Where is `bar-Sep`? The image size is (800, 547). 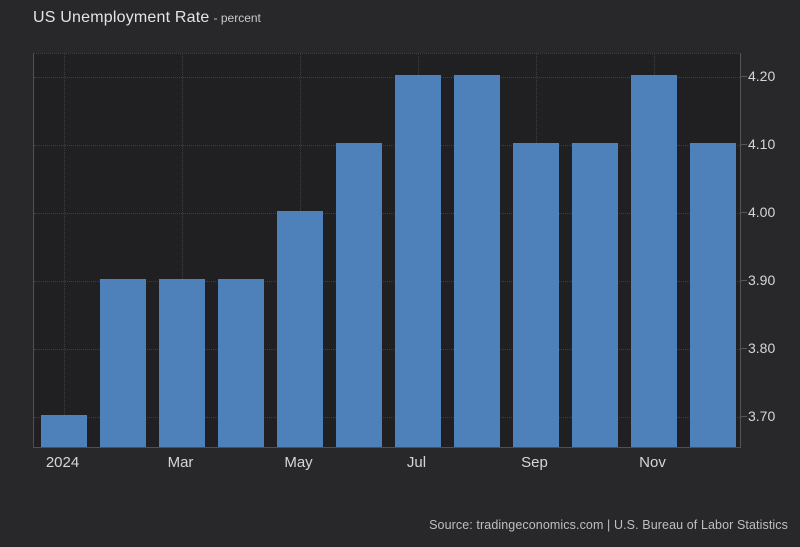 bar-Sep is located at coordinates (535, 295).